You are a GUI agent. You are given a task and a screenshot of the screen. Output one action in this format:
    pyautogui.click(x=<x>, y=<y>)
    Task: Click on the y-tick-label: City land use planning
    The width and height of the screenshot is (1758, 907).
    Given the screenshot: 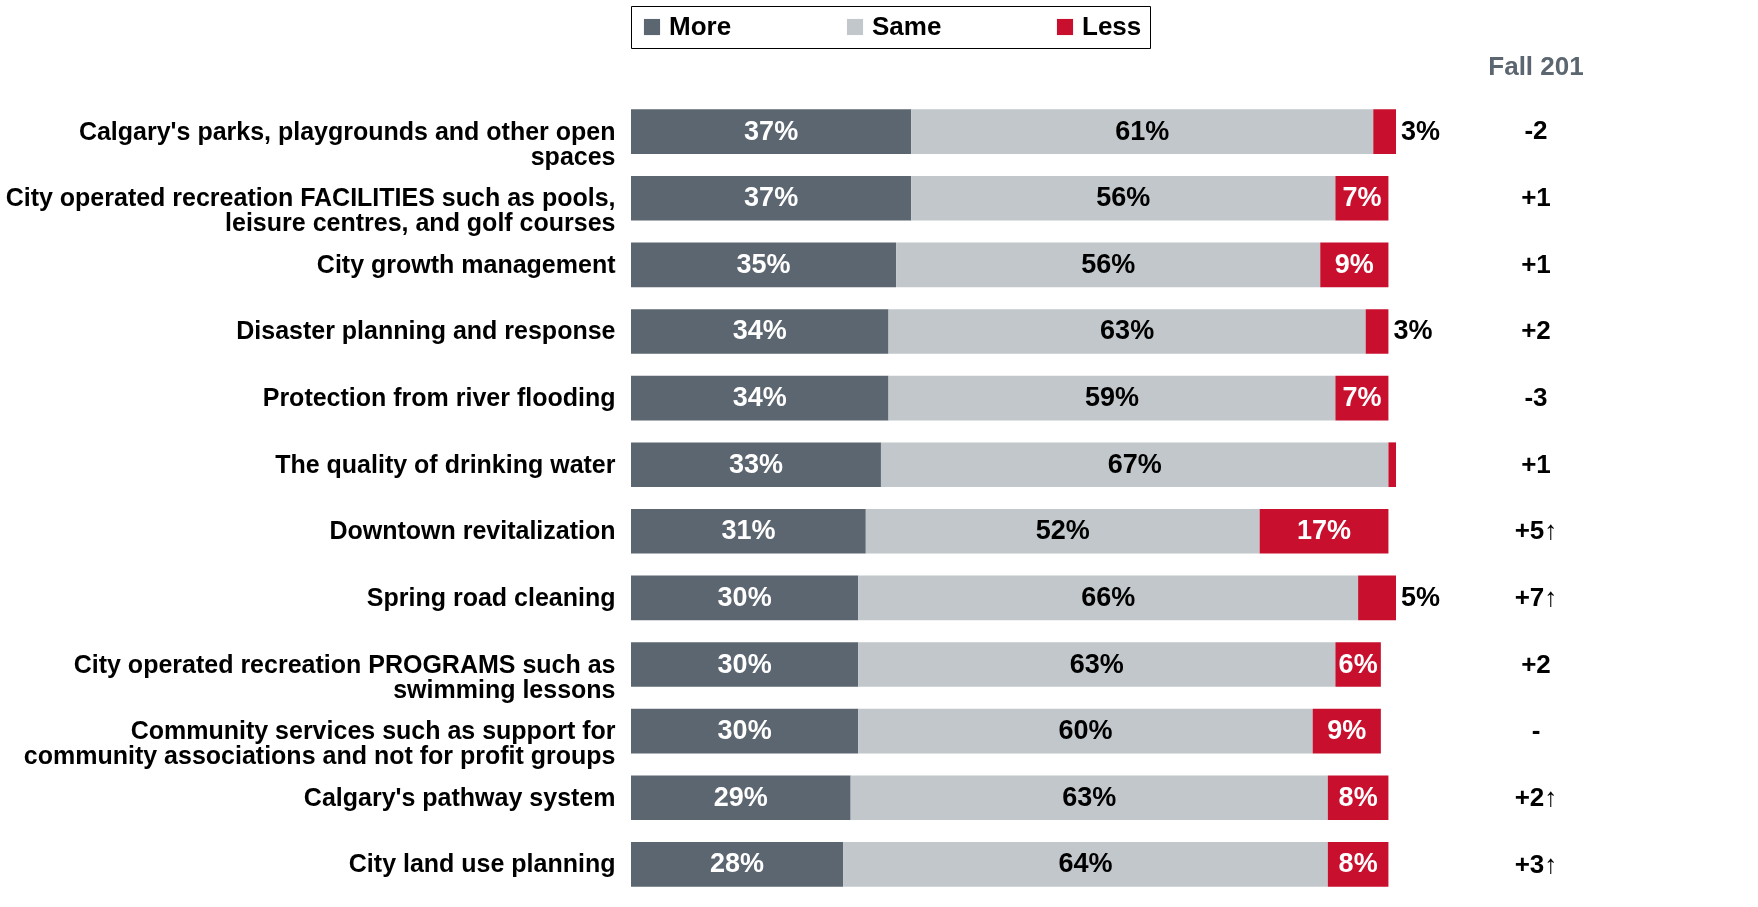 What is the action you would take?
    pyautogui.click(x=482, y=863)
    